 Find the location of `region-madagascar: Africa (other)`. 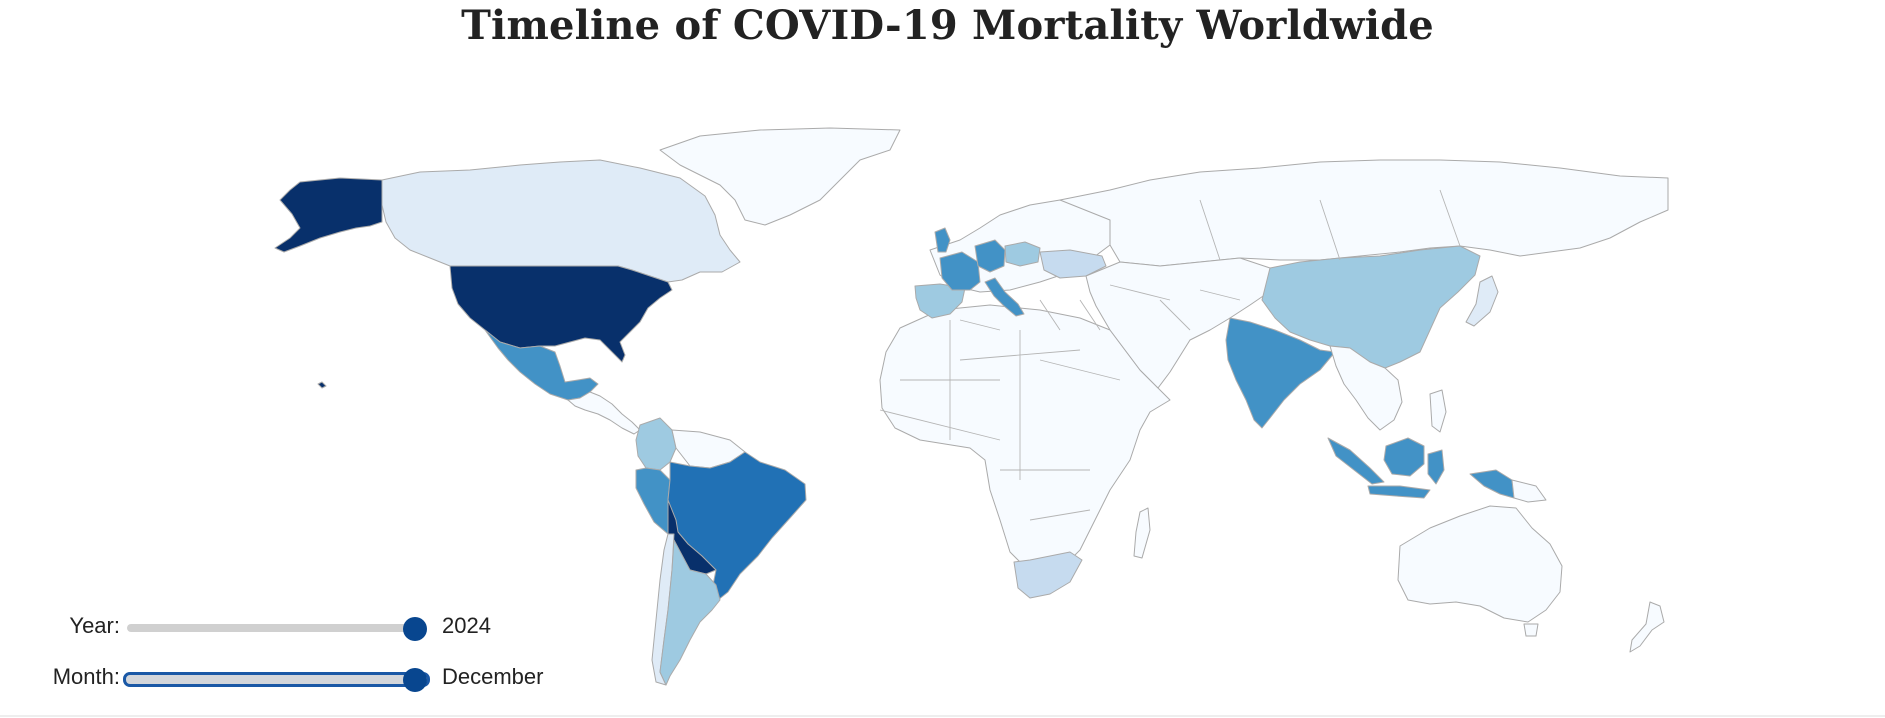

region-madagascar: Africa (other) is located at coordinates (1142, 533).